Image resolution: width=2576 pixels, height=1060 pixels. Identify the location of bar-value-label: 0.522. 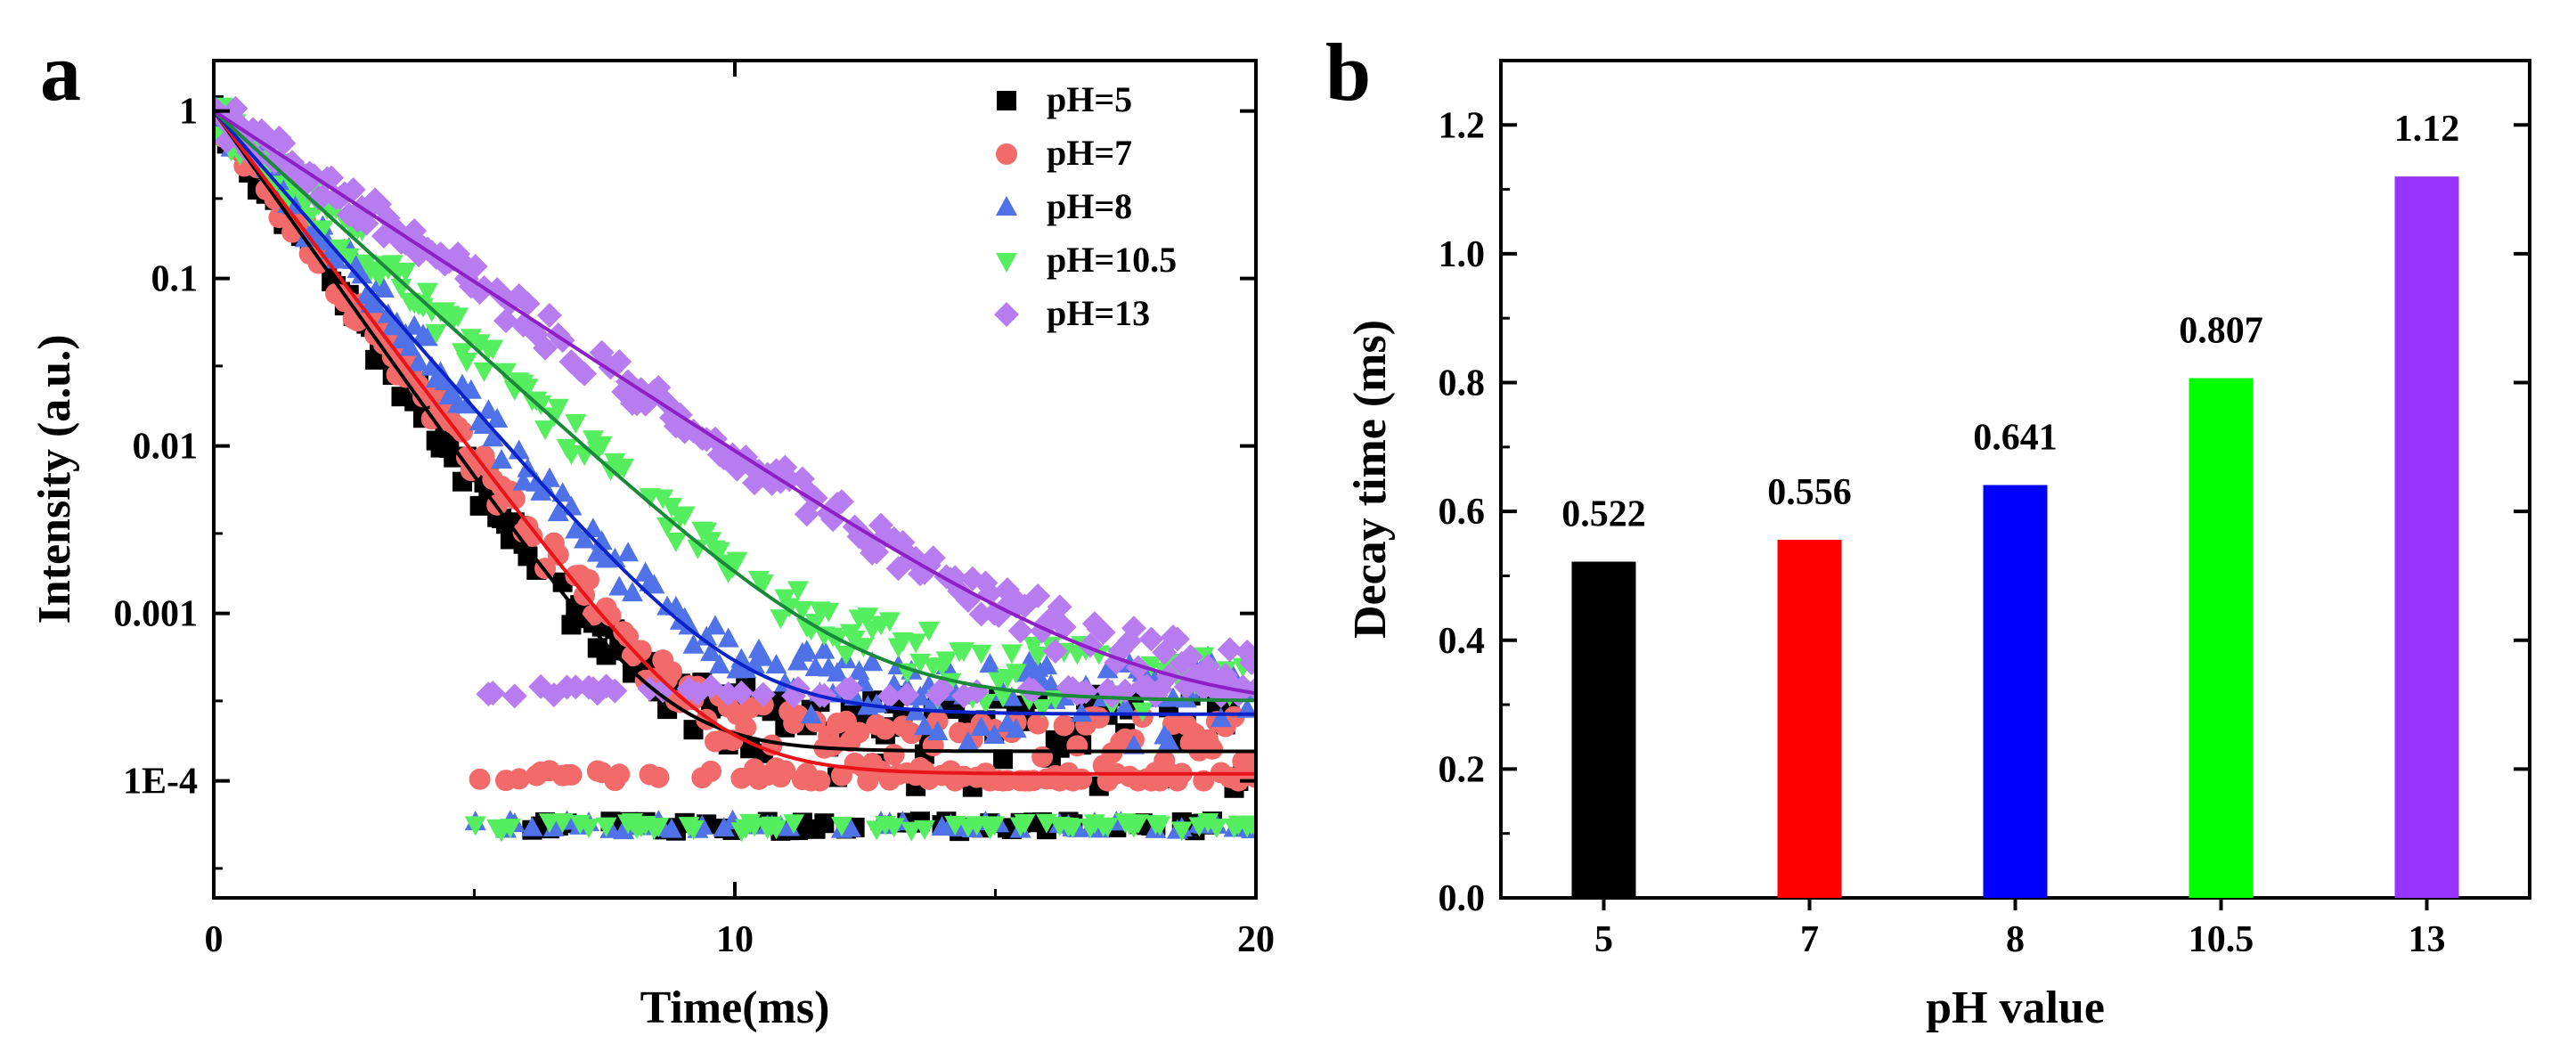
(1604, 515).